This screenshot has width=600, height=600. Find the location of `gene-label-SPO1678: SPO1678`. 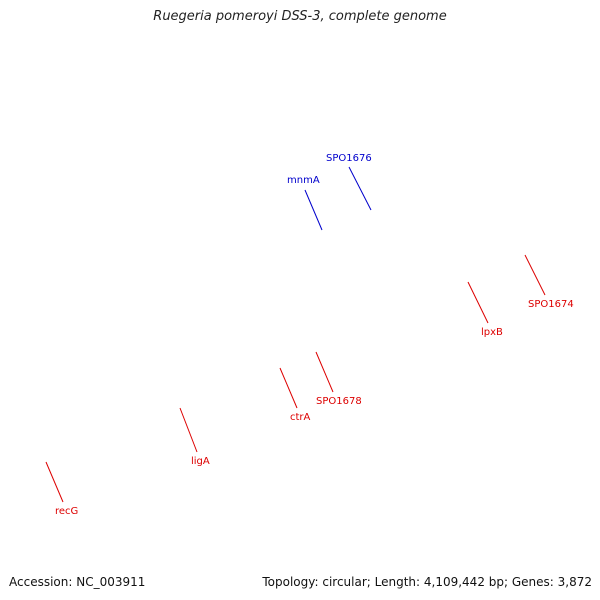

gene-label-SPO1678: SPO1678 is located at coordinates (339, 401).